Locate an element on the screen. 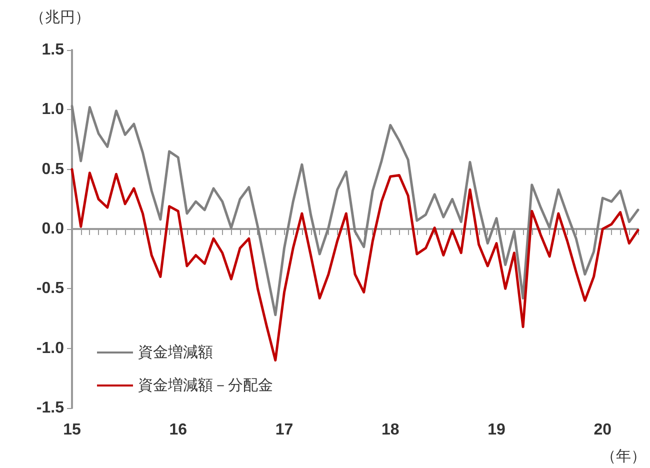 This screenshot has height=468, width=650. y-tick-label: 0.0 is located at coordinates (53, 229).